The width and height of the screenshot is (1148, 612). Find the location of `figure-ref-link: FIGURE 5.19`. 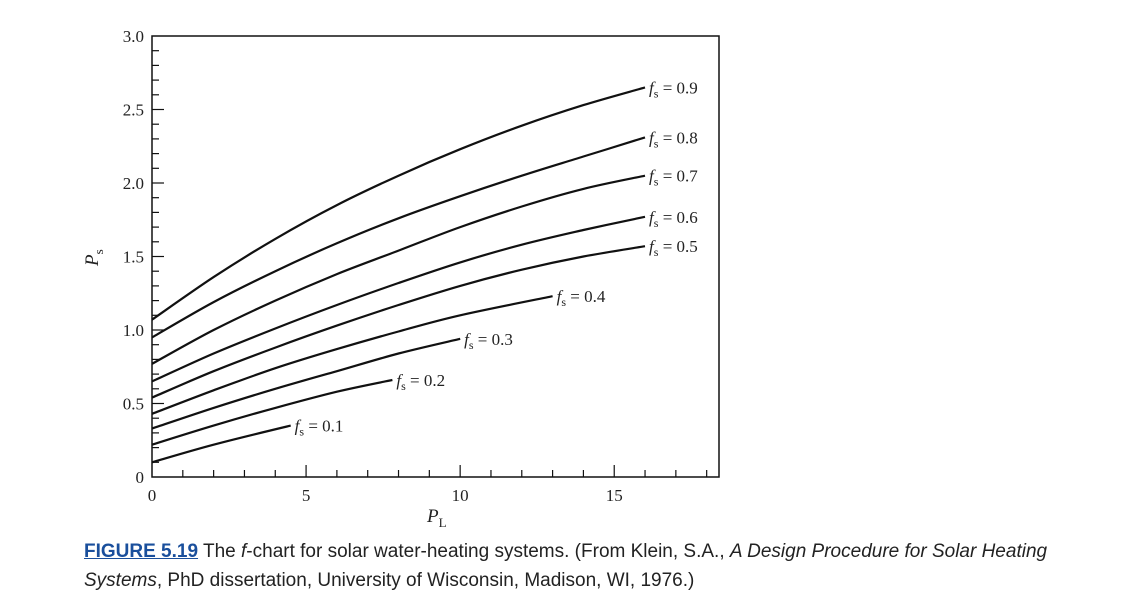

figure-ref-link: FIGURE 5.19 is located at coordinates (141, 551).